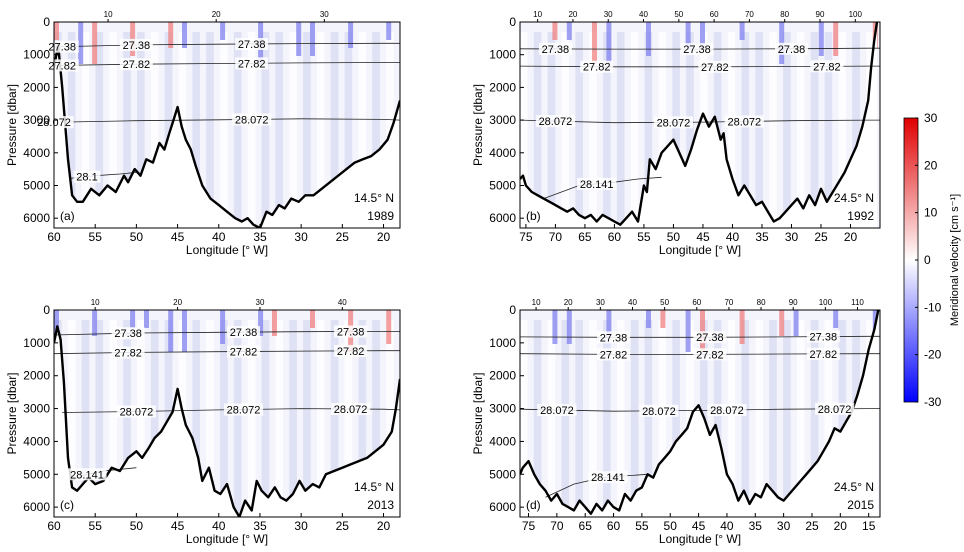  I want to click on x-tick-label: 20, so click(384, 526).